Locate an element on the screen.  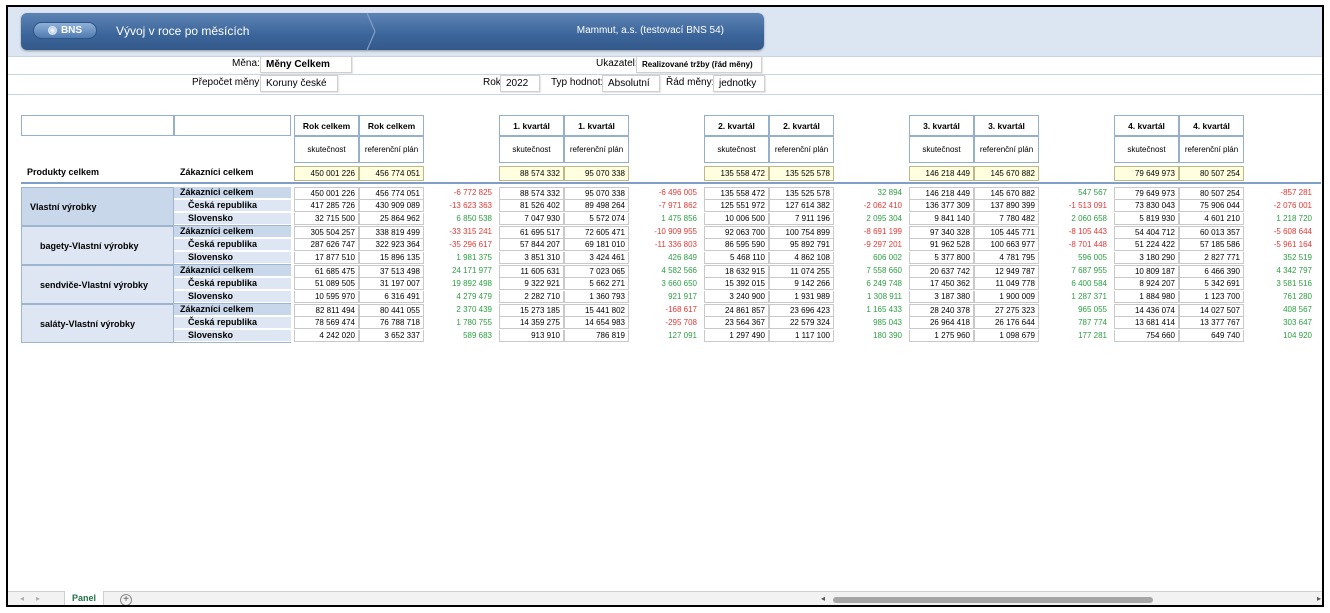
sheet-tab-panel: Panel is located at coordinates (84, 598).